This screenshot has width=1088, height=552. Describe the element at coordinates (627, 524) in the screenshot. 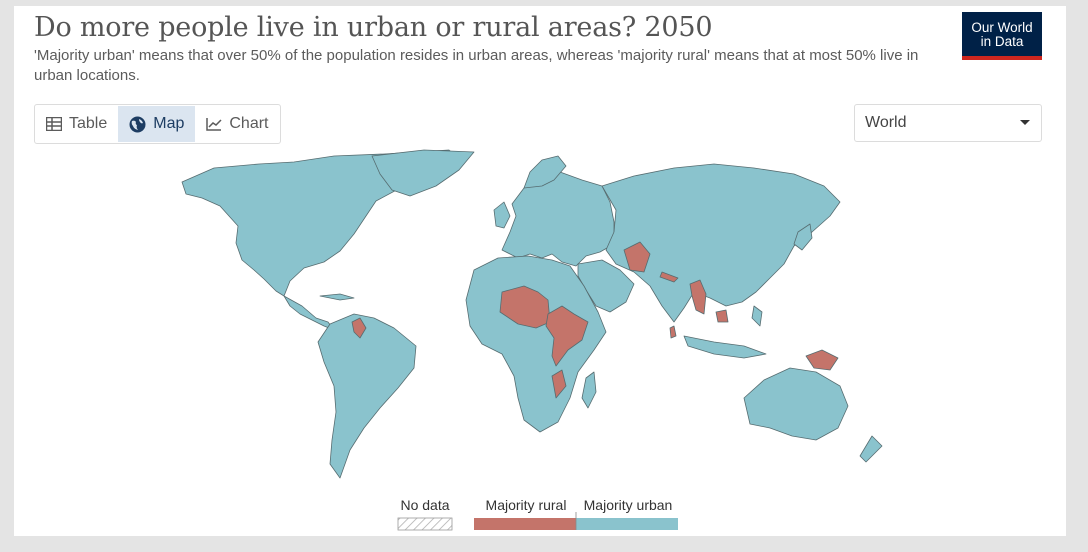

I see `legend-urban-swatch` at that location.